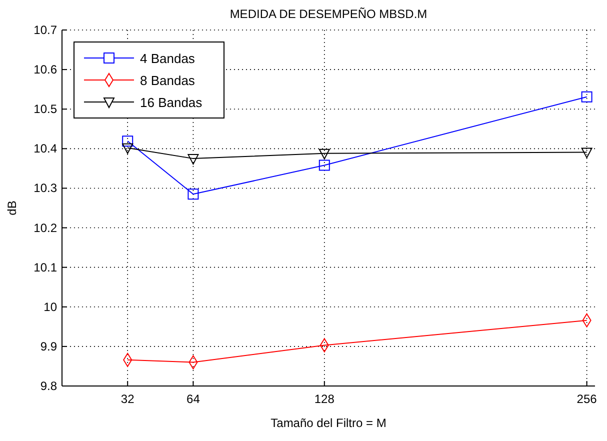  I want to click on legend-label: 16 Bandas, so click(171, 102).